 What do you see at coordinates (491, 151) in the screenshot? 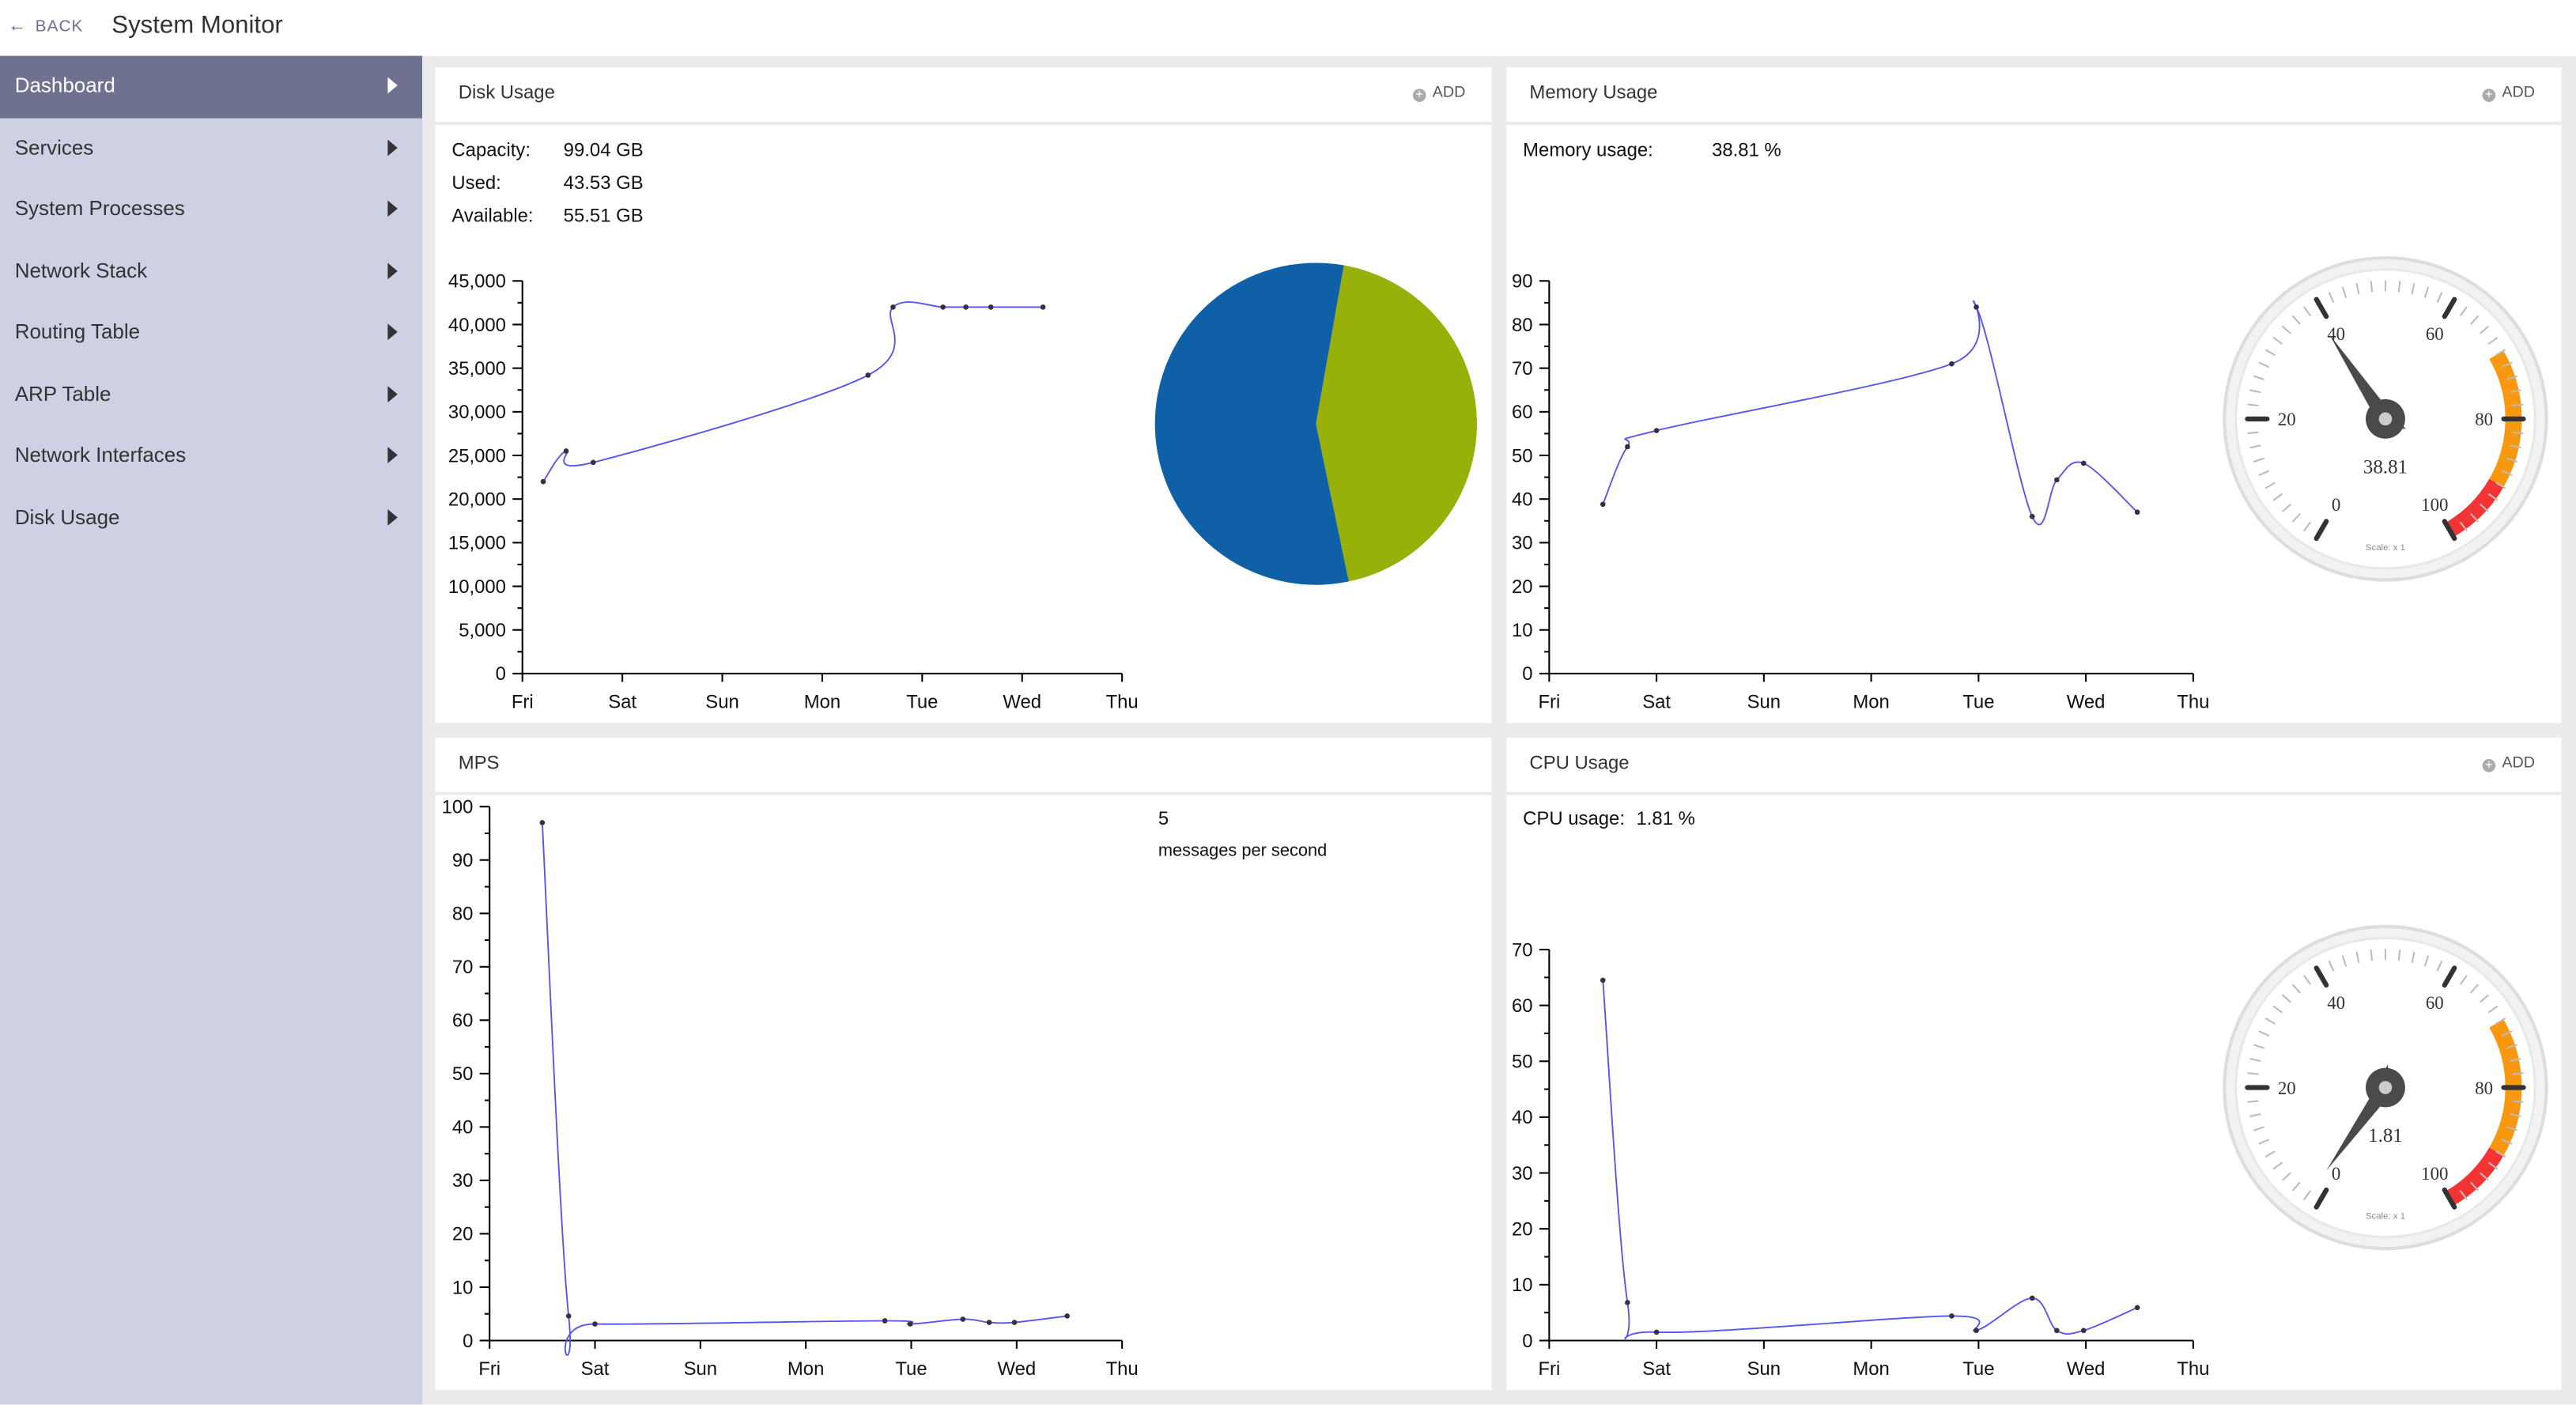
I see `capacity-label: Capacity:` at bounding box center [491, 151].